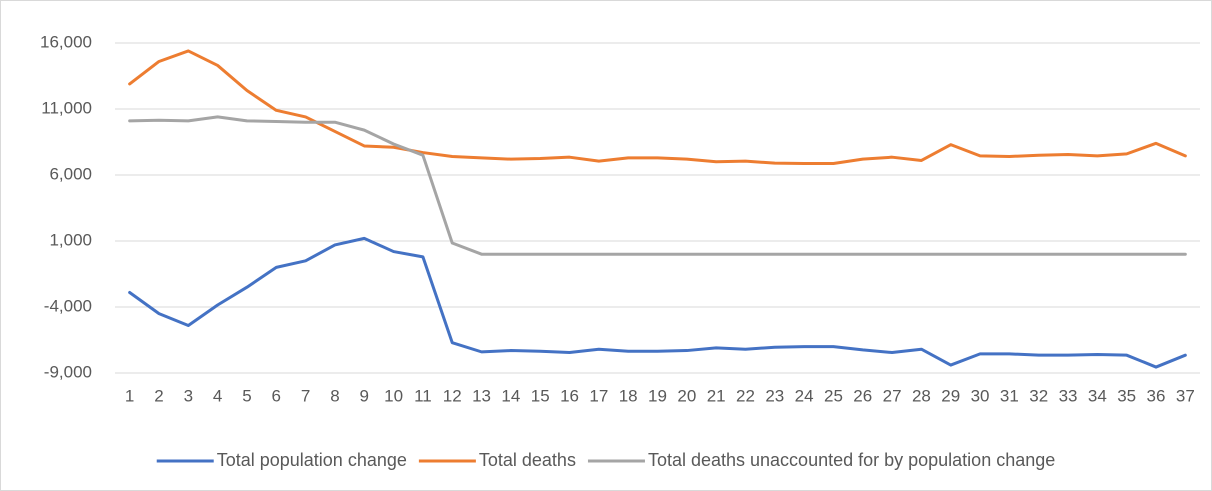  What do you see at coordinates (1126, 395) in the screenshot?
I see `x-tick-label: 35` at bounding box center [1126, 395].